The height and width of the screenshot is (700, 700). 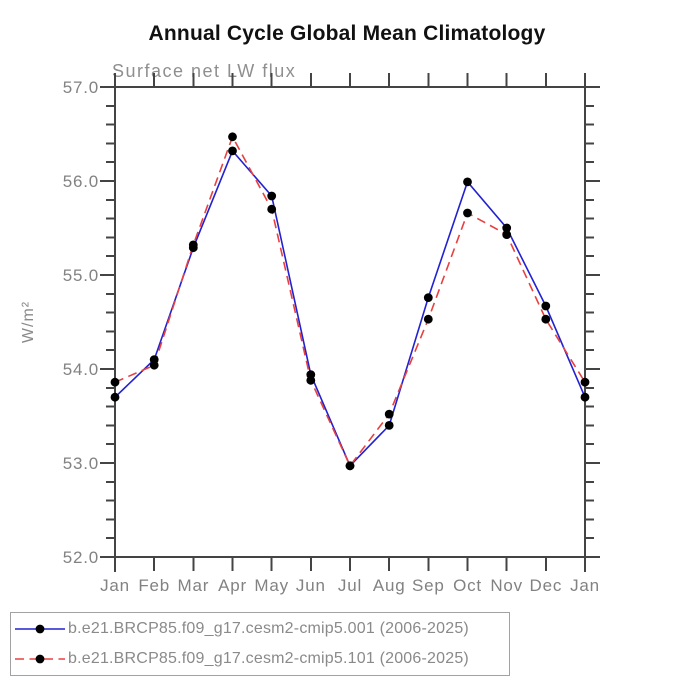 What do you see at coordinates (311, 585) in the screenshot?
I see `x-tick-label: Jun` at bounding box center [311, 585].